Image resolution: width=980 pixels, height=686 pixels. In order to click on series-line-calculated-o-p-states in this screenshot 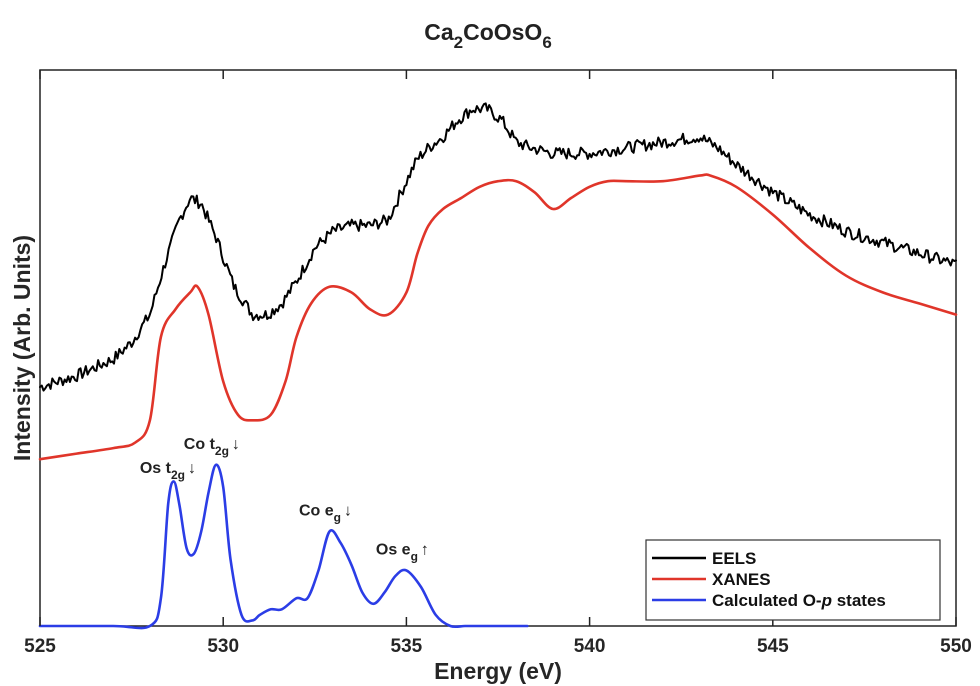, I will do `click(283, 546)`.